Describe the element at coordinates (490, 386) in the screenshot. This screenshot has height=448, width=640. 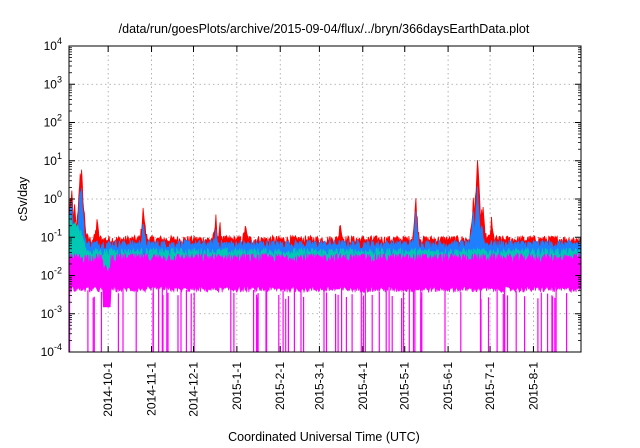
I see `x-tick-label: 2015-7-1` at that location.